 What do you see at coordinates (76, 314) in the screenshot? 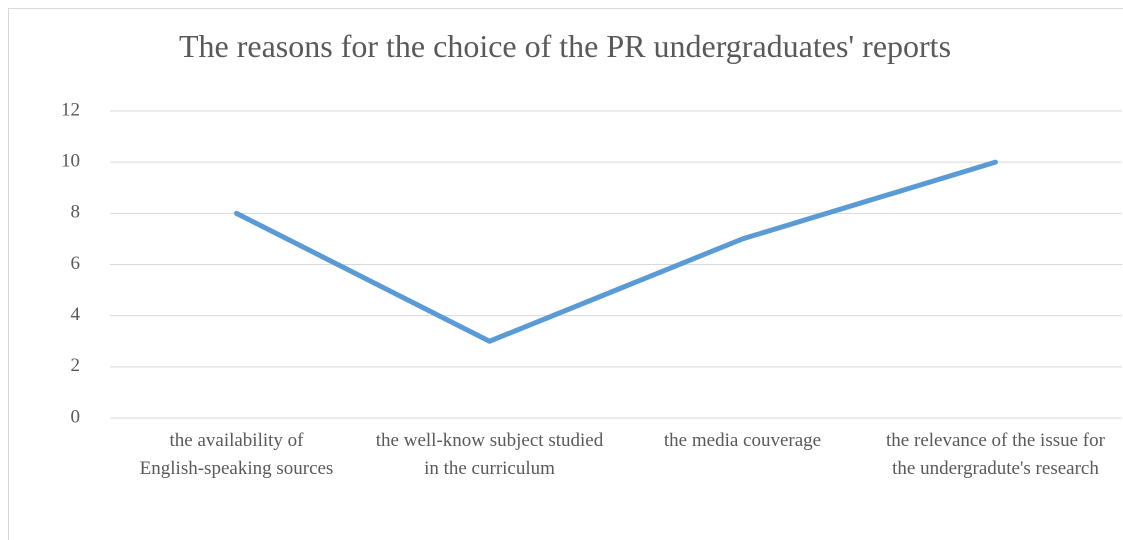
I see `y-tick-label: 4` at bounding box center [76, 314].